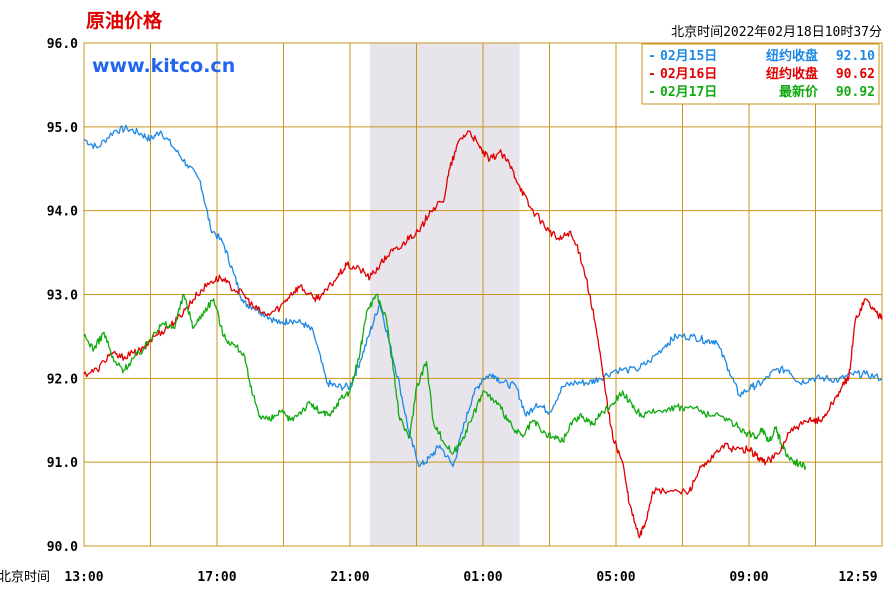 The height and width of the screenshot is (596, 886). Describe the element at coordinates (216, 577) in the screenshot. I see `x-tick-label: 17:00` at that location.